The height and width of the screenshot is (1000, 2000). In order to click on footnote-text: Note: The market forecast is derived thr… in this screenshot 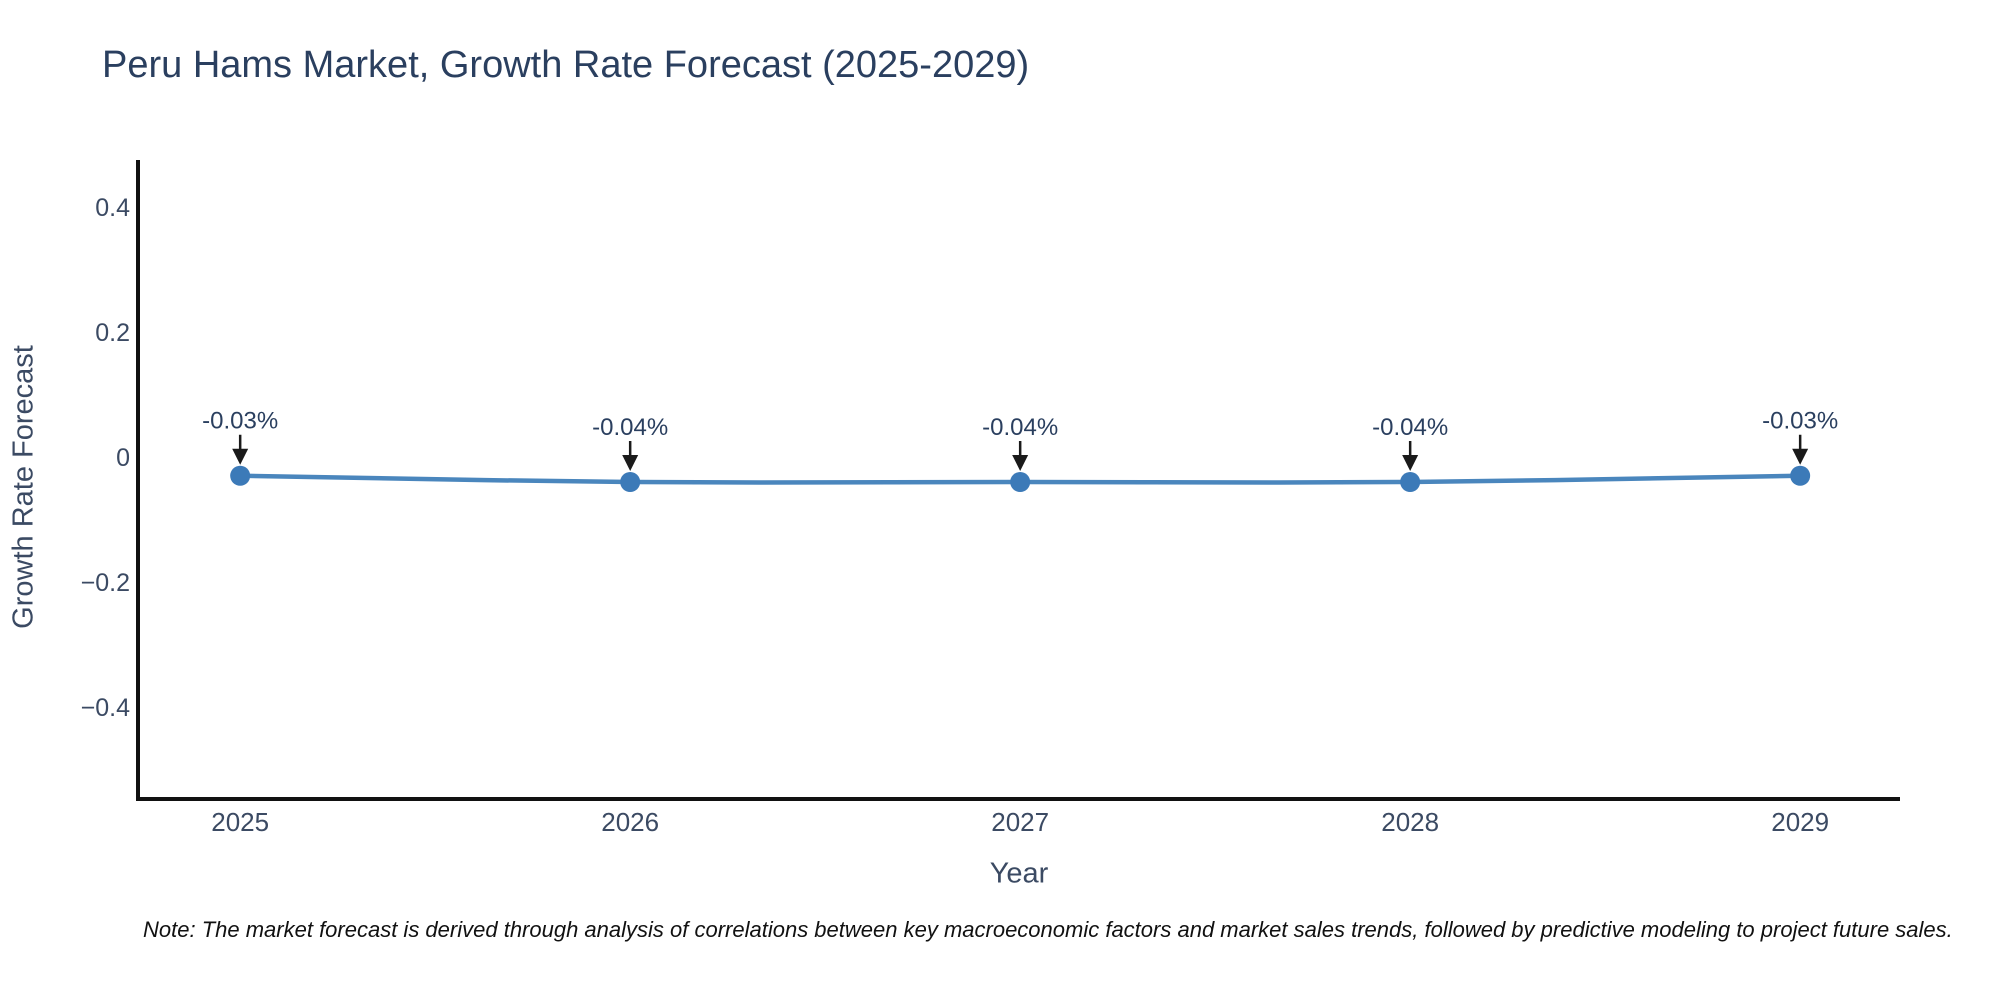, I will do `click(1048, 929)`.